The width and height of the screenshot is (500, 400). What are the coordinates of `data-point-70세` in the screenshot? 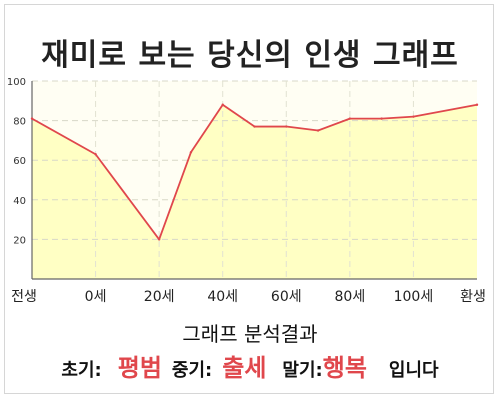 It's located at (318, 130).